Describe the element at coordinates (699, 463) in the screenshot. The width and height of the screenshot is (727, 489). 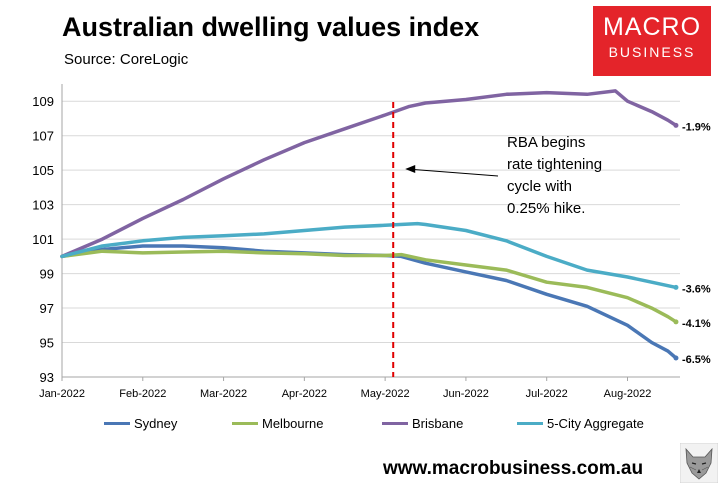
I see `wolf-logo-icon` at that location.